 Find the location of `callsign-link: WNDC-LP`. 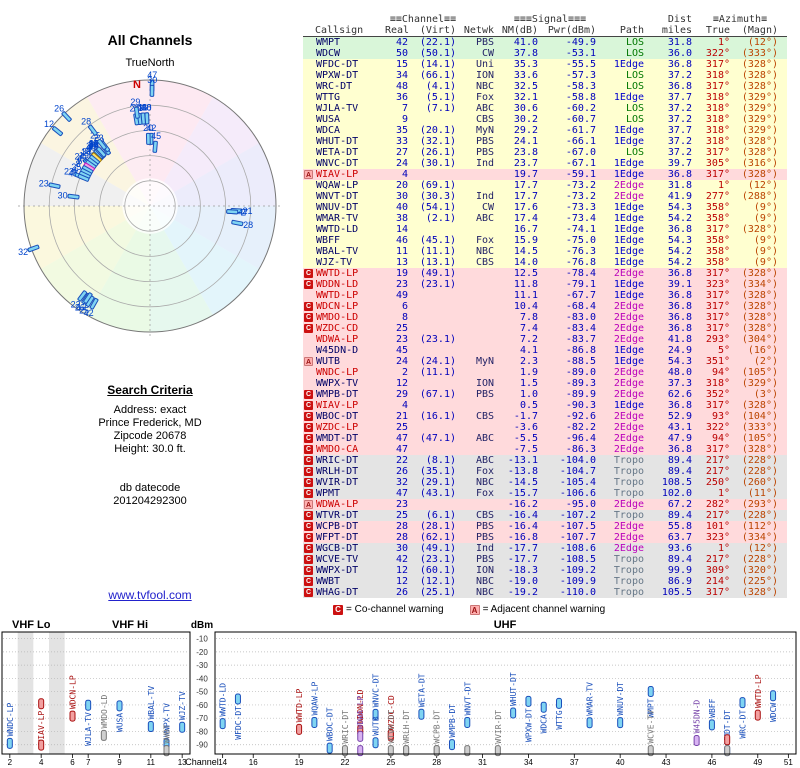

callsign-link: WNDC-LP is located at coordinates (337, 372).